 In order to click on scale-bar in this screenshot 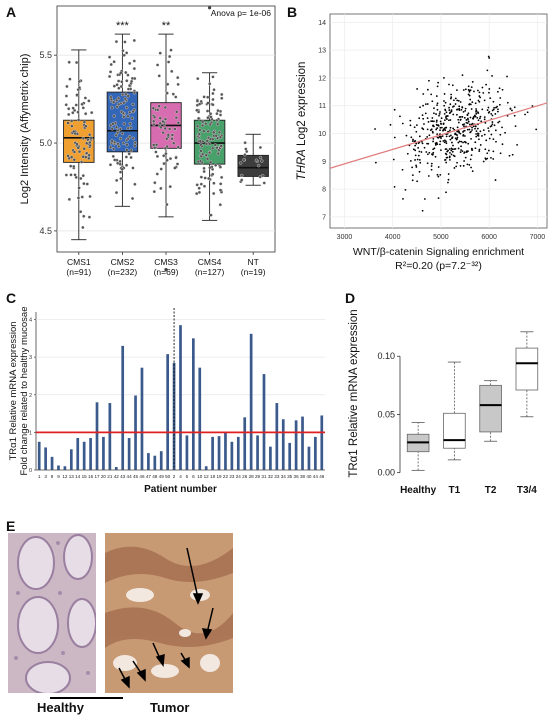, I will do `click(86, 698)`.